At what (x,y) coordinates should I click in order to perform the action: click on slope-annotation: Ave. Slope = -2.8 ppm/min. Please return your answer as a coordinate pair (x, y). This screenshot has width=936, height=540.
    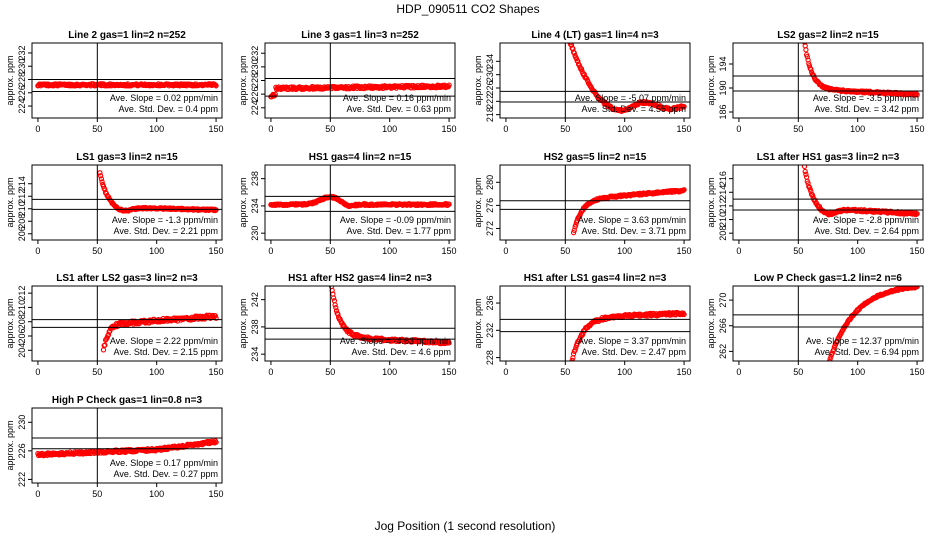
    Looking at the image, I should click on (866, 220).